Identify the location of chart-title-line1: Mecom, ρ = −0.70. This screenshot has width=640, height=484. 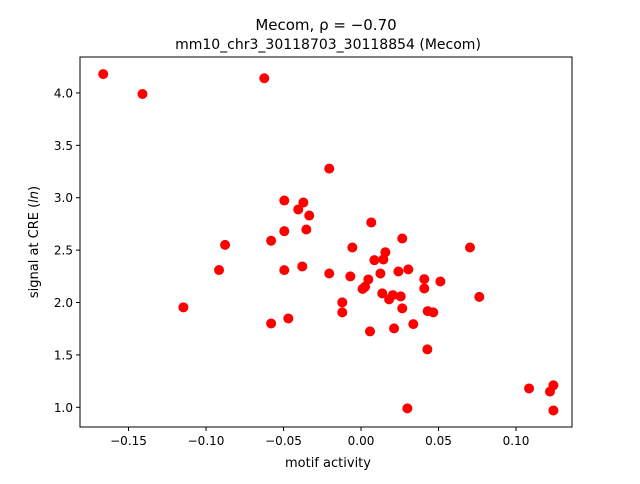
(325, 25).